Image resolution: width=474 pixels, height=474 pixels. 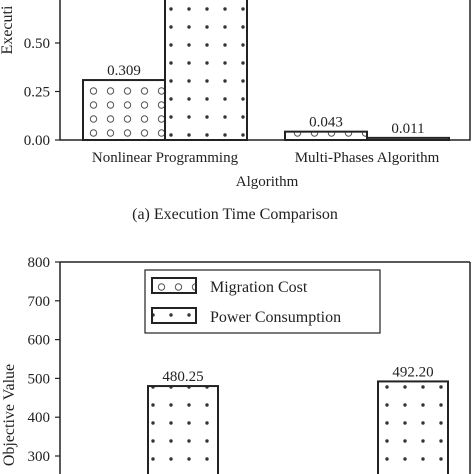 I want to click on chart-a-ytick-label: 0.50, so click(x=37, y=44).